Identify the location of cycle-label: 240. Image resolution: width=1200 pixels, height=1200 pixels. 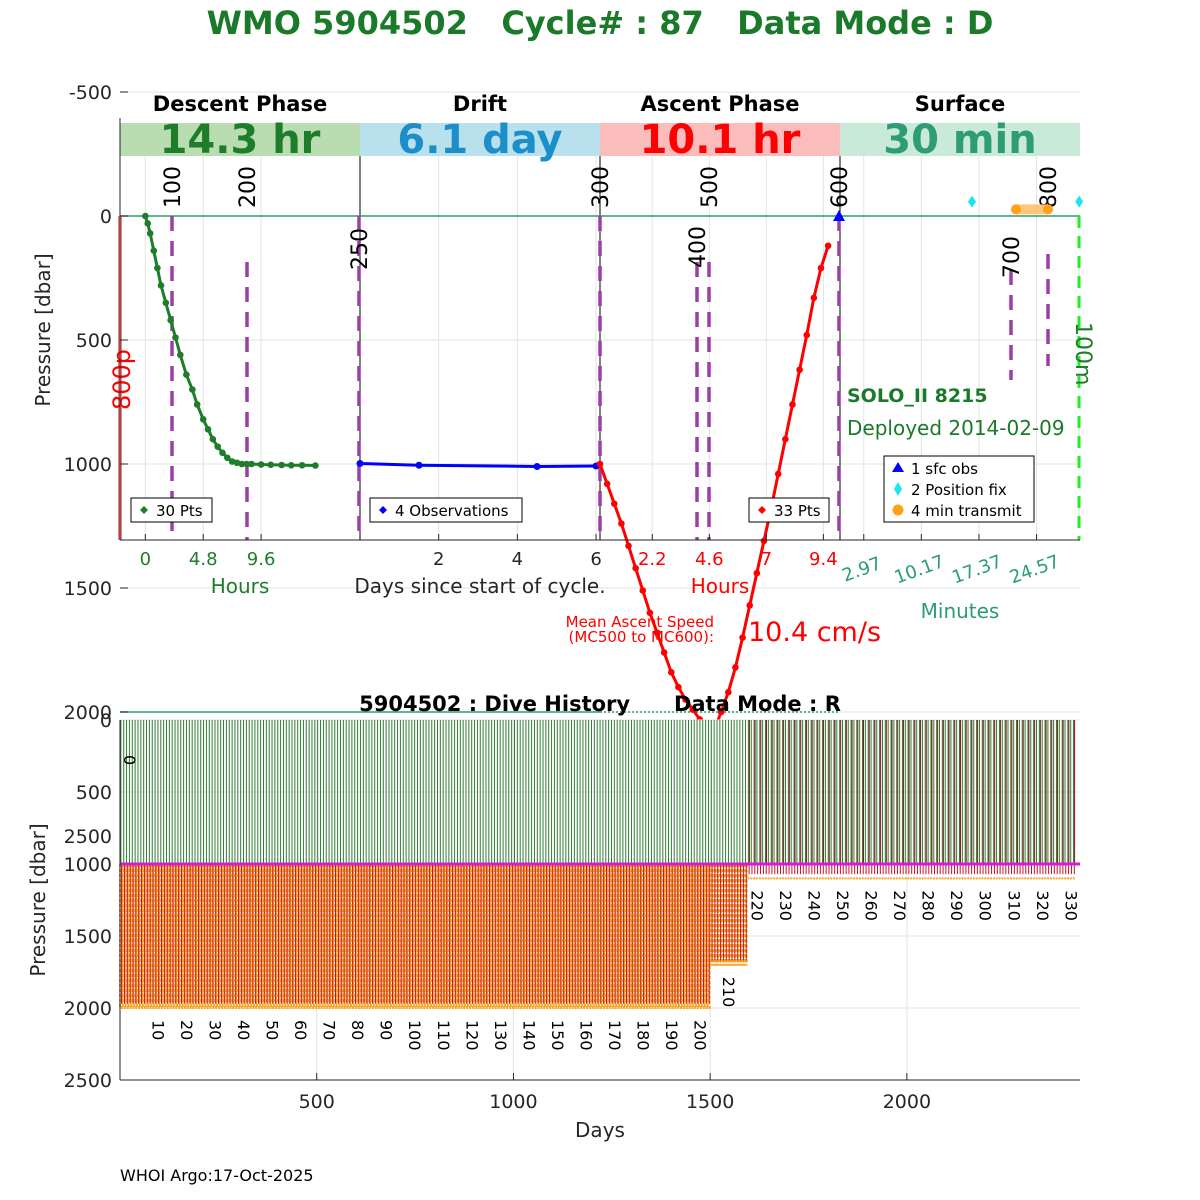
(814, 905).